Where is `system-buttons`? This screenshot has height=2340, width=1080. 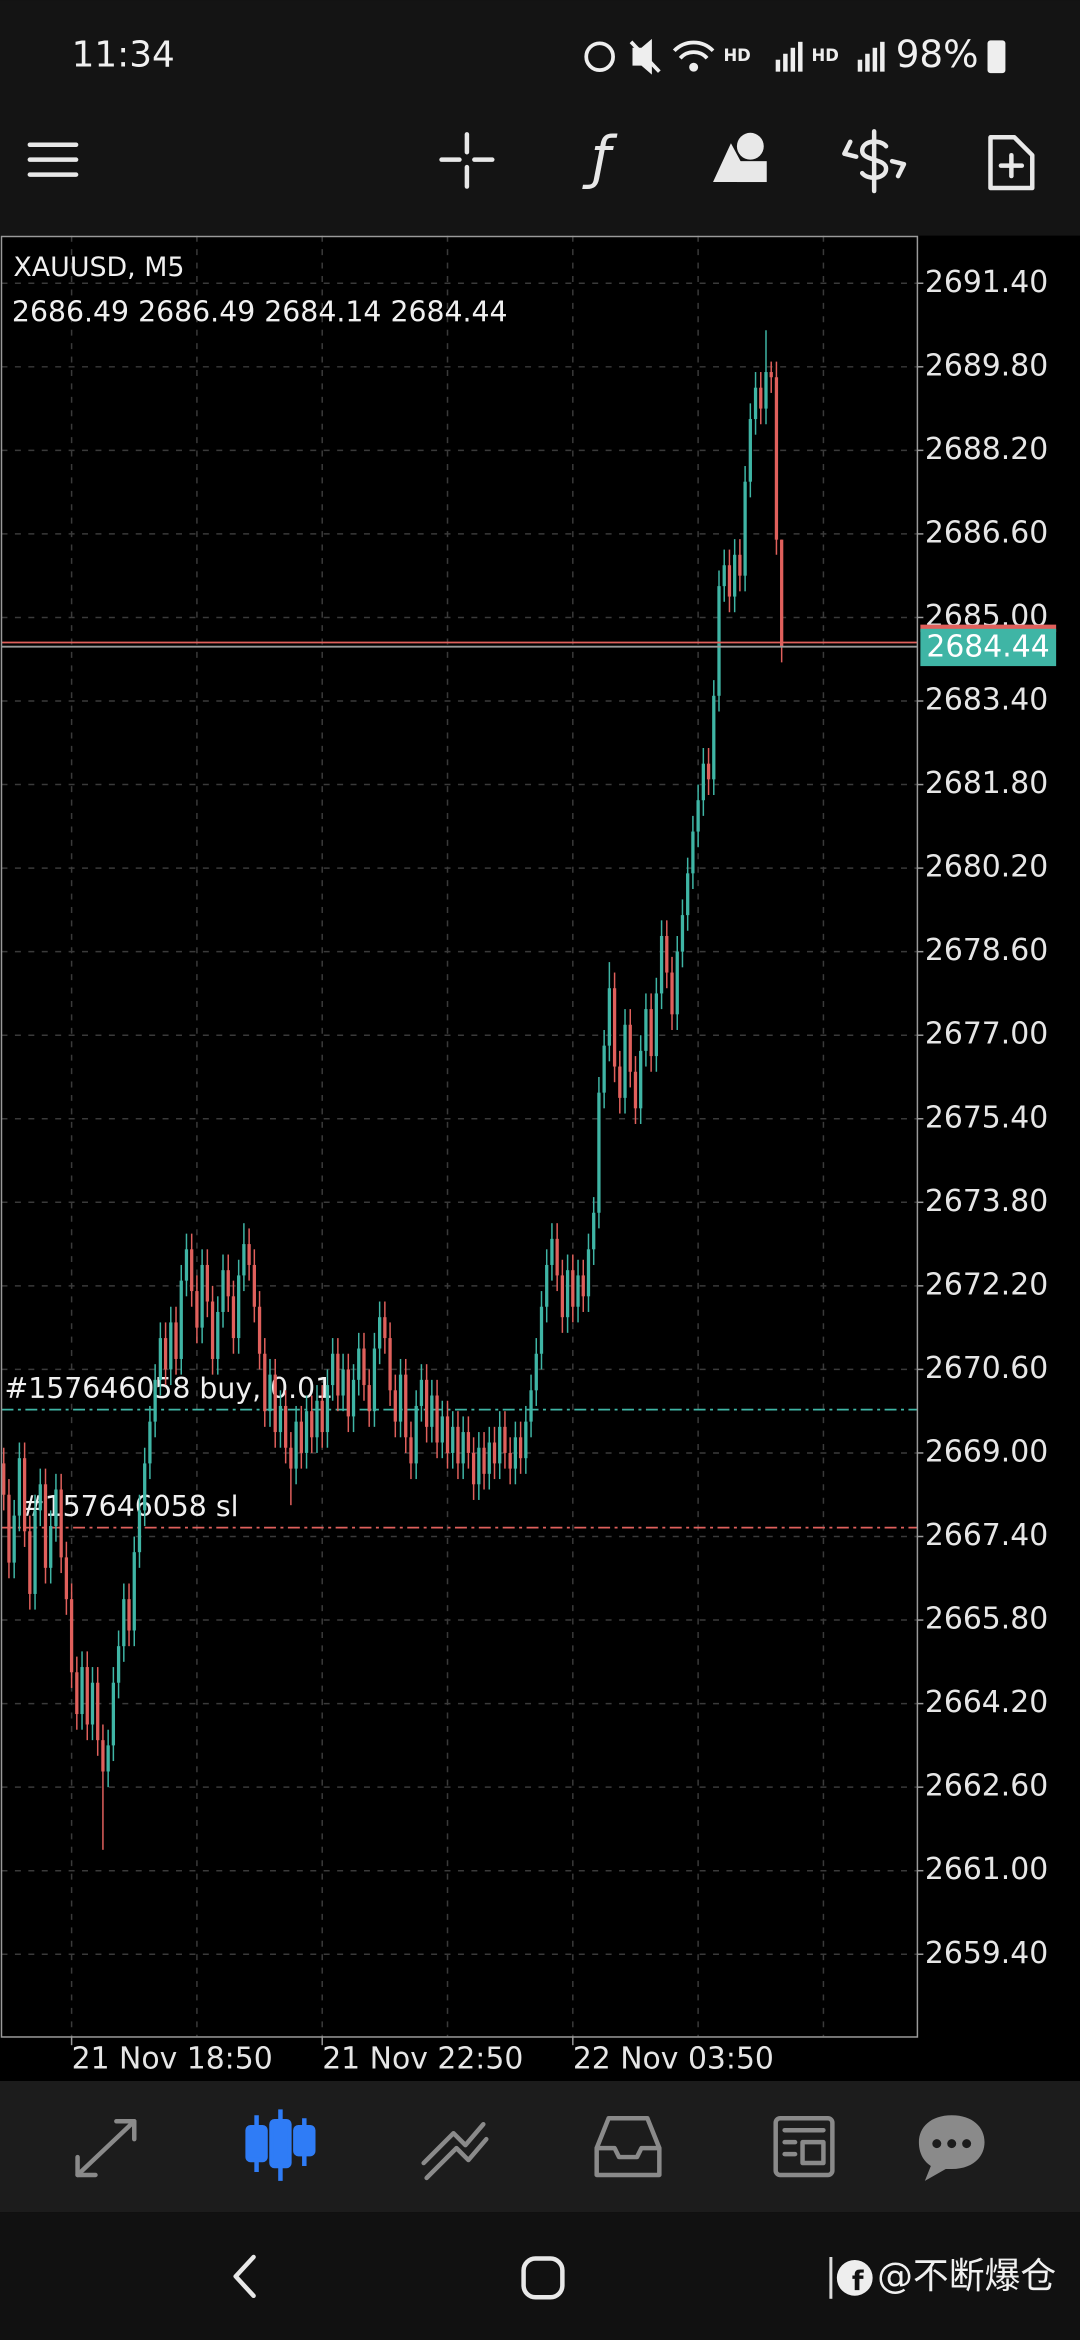 system-buttons is located at coordinates (399, 2277).